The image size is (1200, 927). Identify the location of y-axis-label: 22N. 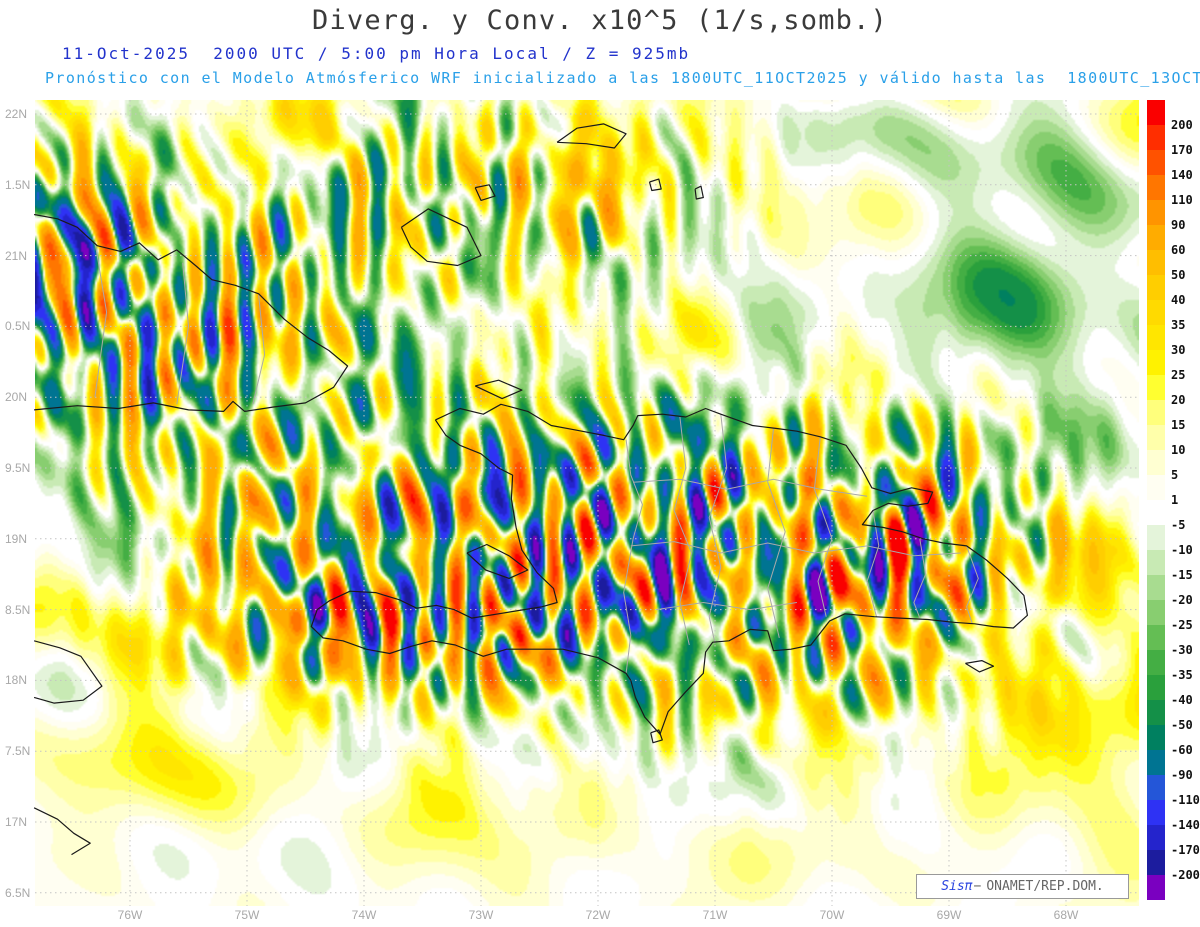
(16, 114).